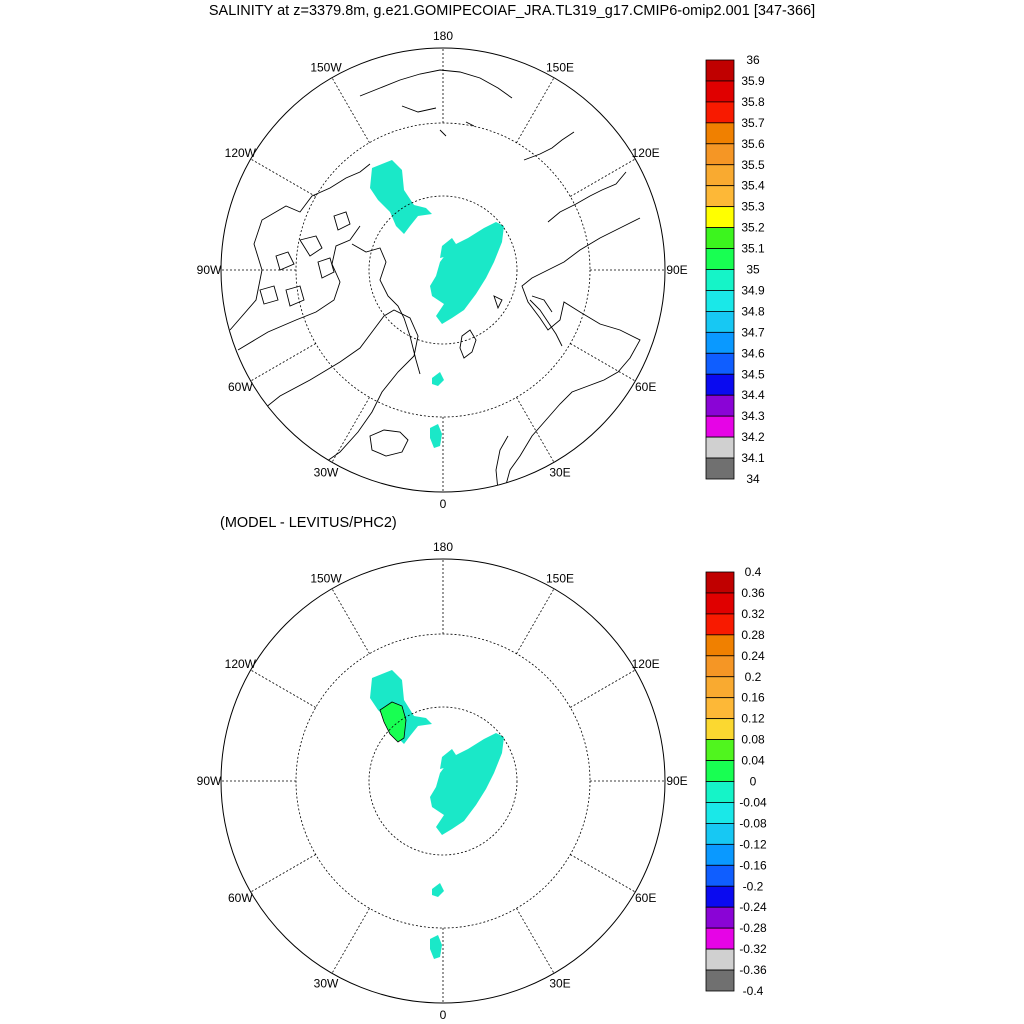 This screenshot has width=1024, height=1024. What do you see at coordinates (438, 379) in the screenshot?
I see `salinity-field-greenland-sea` at bounding box center [438, 379].